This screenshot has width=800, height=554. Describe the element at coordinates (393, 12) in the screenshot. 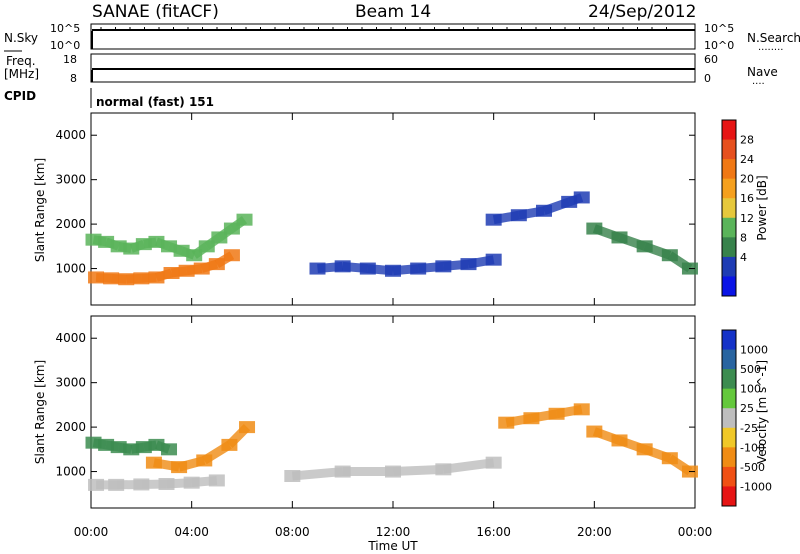

I see `beam-title: Beam 14` at that location.